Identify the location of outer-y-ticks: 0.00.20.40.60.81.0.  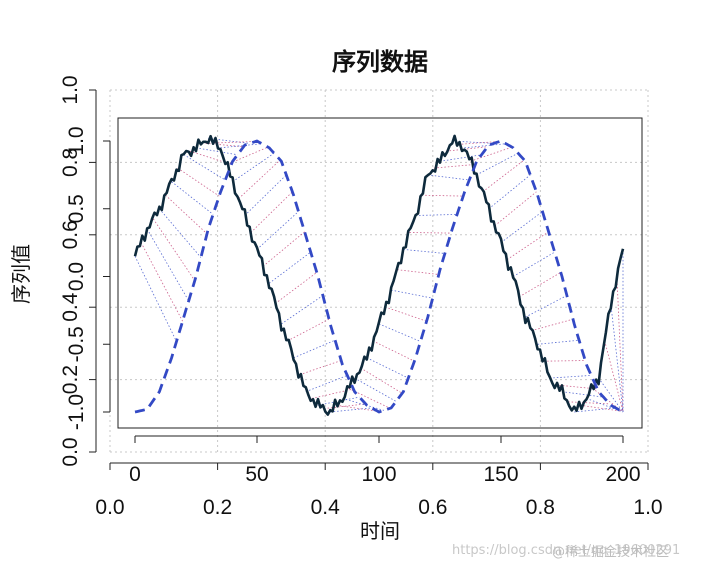
(77, 271).